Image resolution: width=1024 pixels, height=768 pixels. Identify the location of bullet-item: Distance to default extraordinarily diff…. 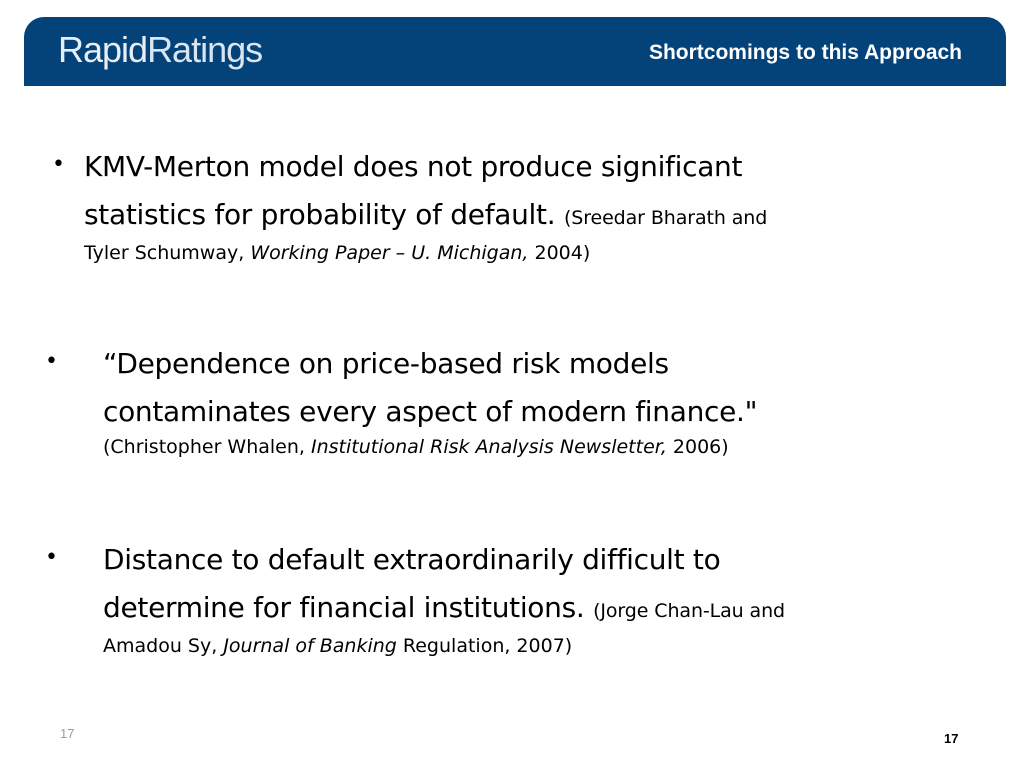
(528, 599).